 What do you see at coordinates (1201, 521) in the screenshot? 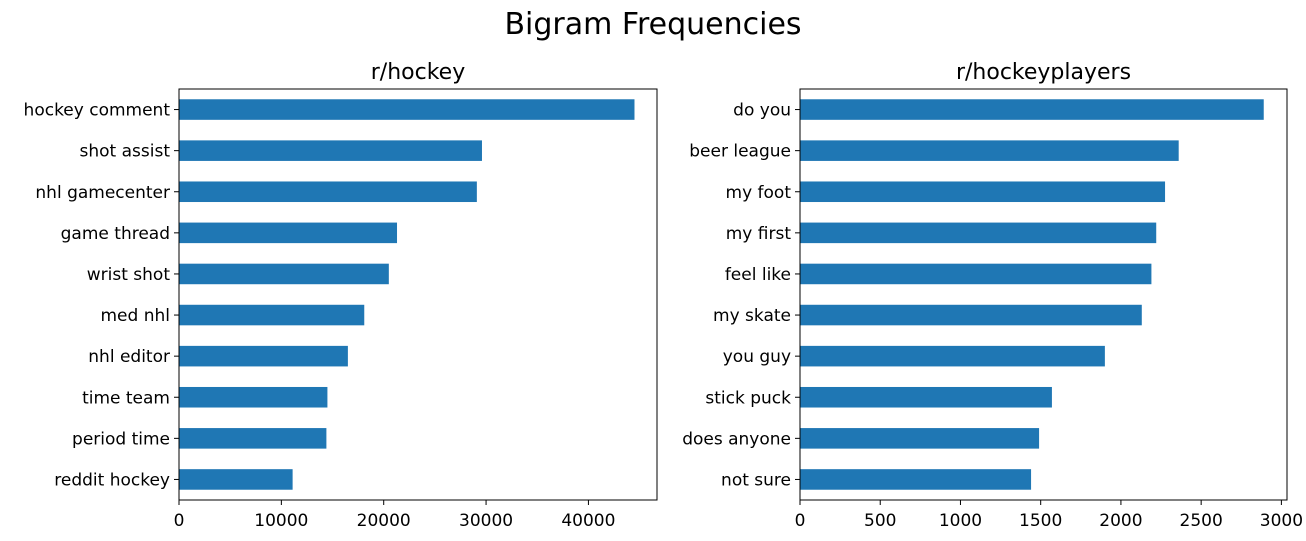
I see `x-tick-label: 2500` at bounding box center [1201, 521].